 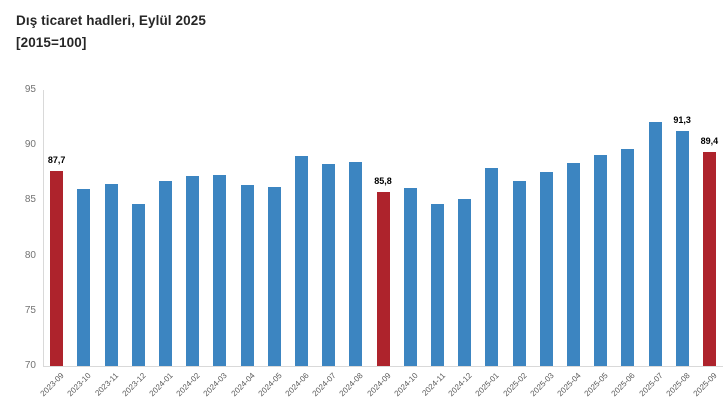 What do you see at coordinates (624, 385) in the screenshot?
I see `x-tick-label-2025-06: 2025-06` at bounding box center [624, 385].